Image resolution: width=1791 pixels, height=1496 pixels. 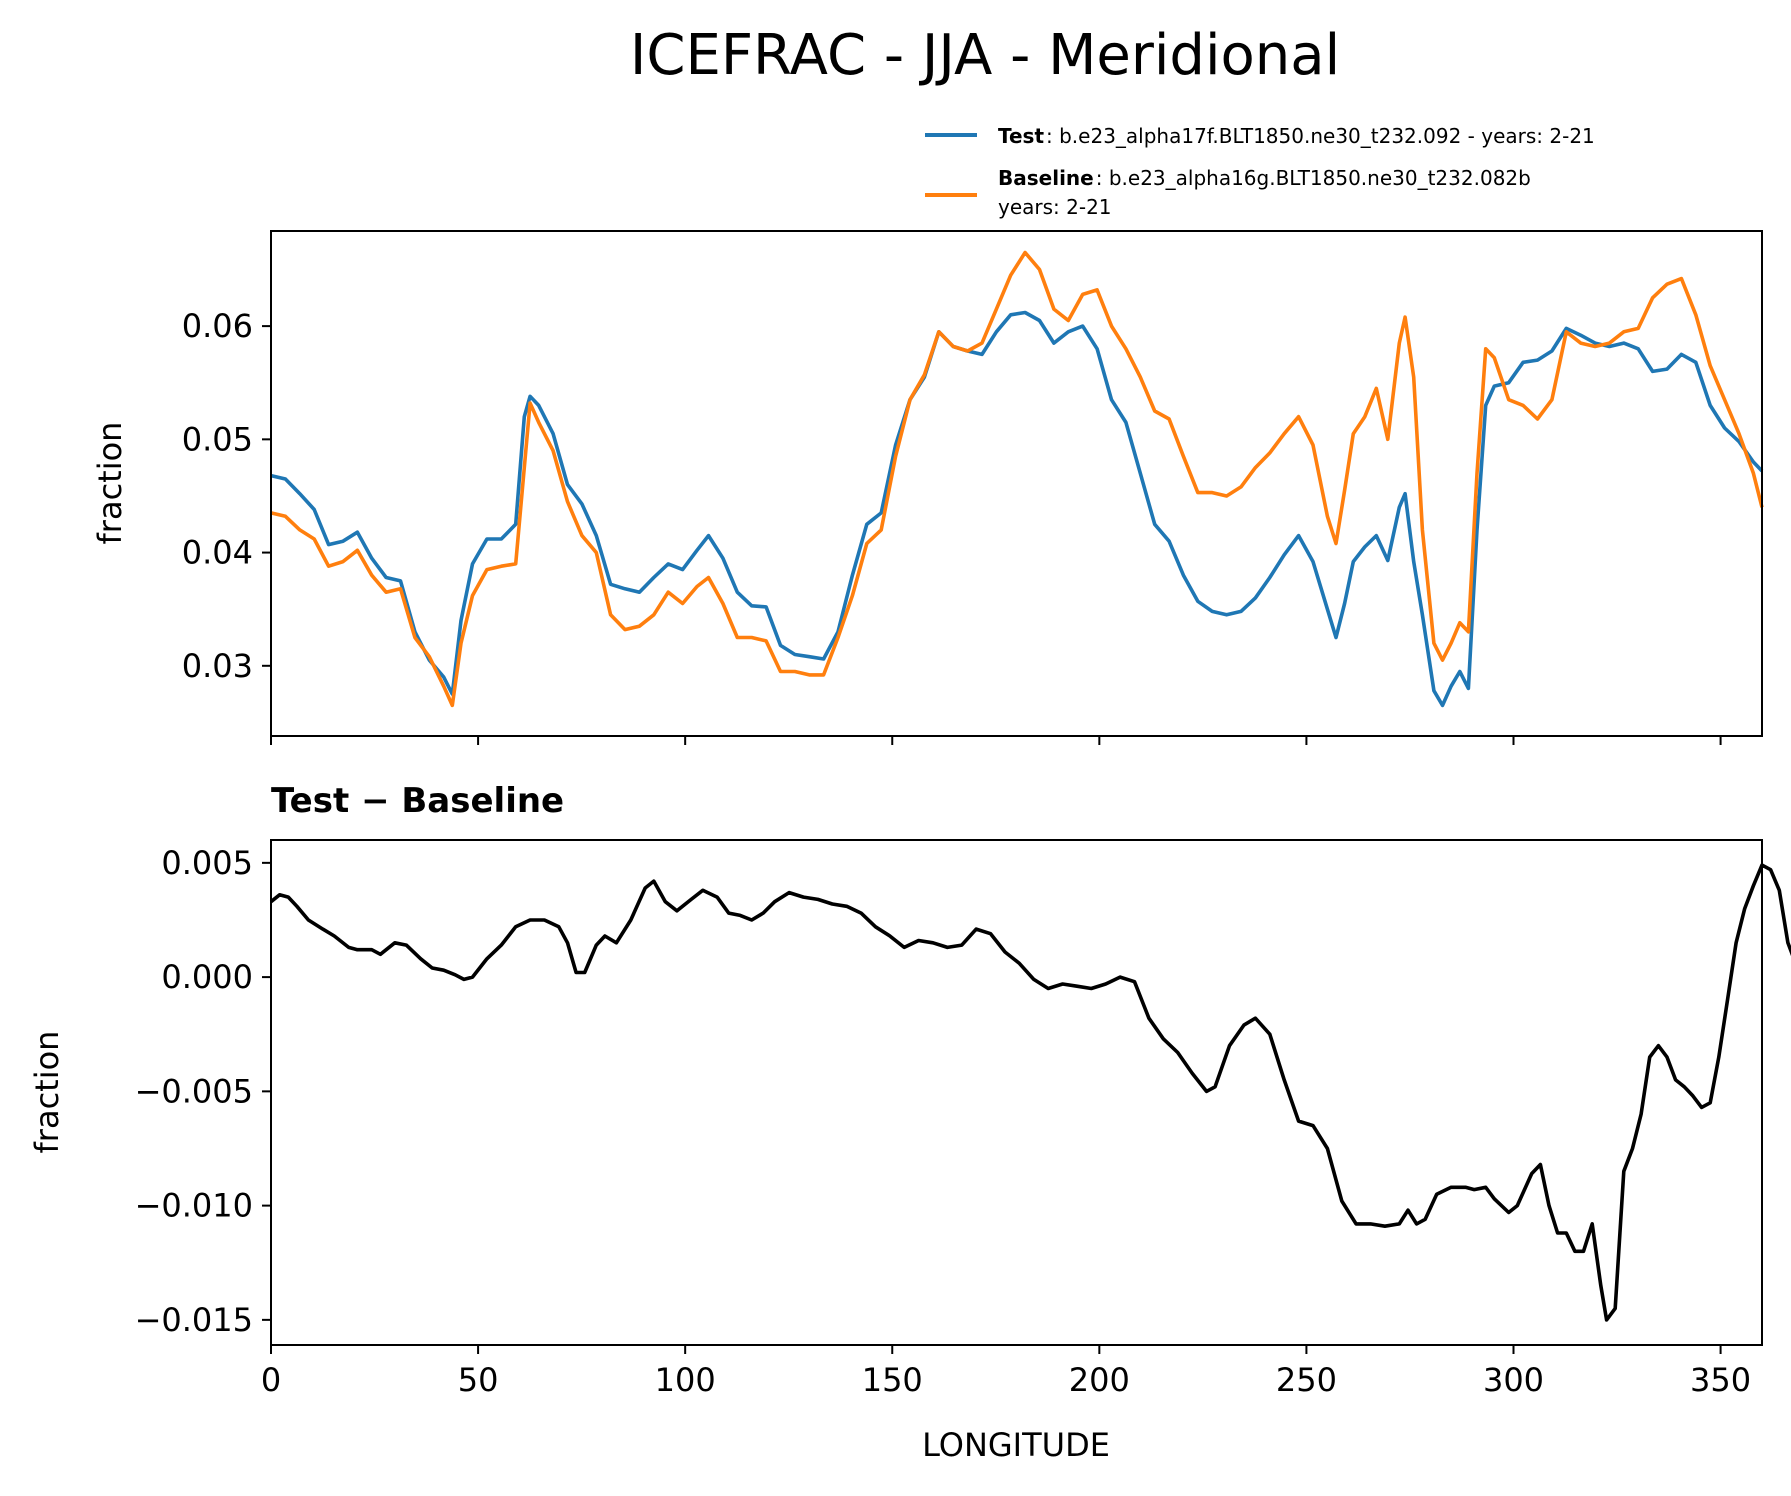 I want to click on y-tick-label: −0.005, so click(x=194, y=1091).